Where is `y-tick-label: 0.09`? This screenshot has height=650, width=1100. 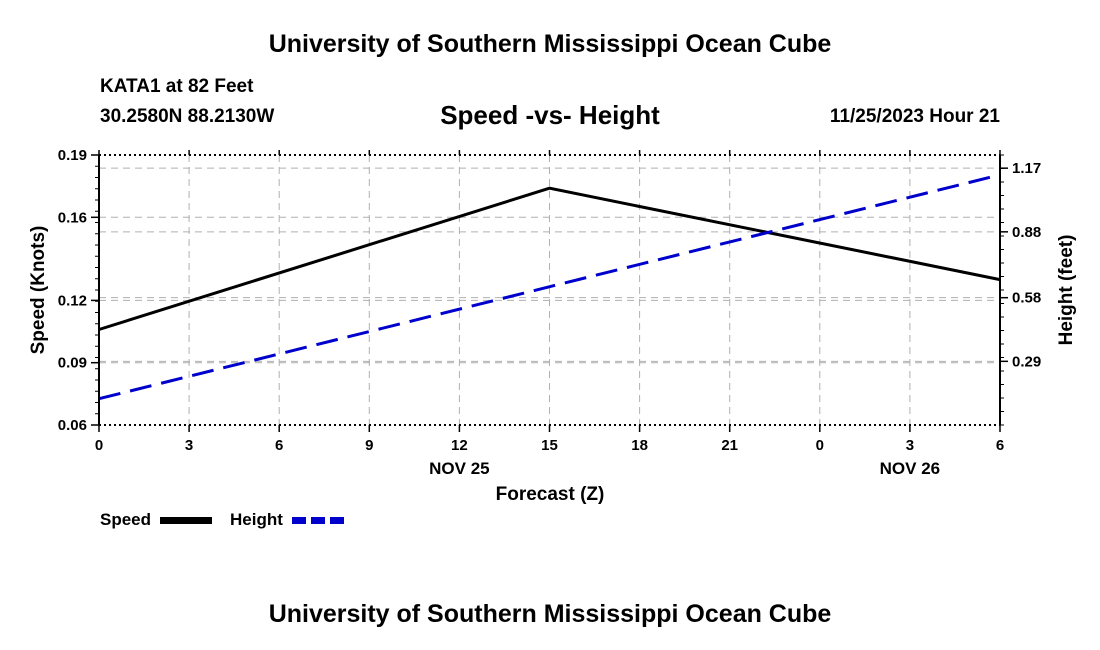 y-tick-label: 0.09 is located at coordinates (72, 363).